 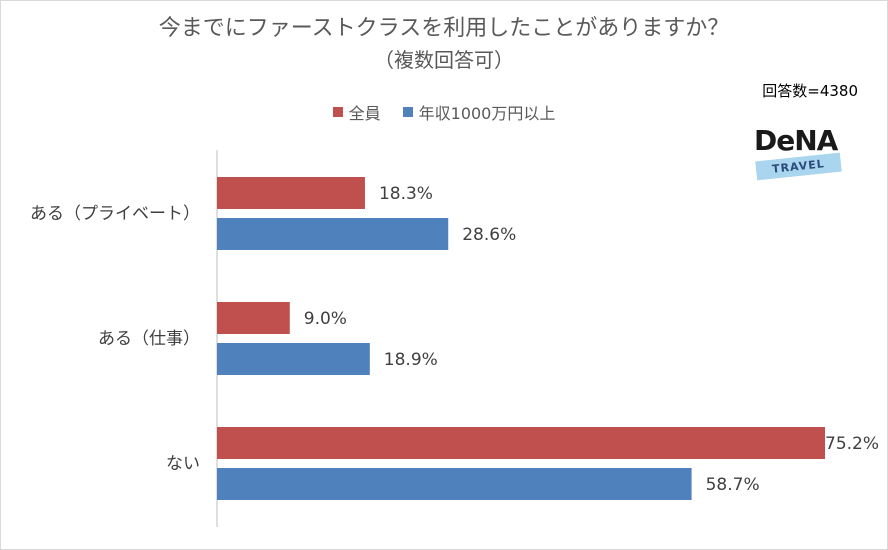 What do you see at coordinates (810, 91) in the screenshot?
I see `response-count: 回答数=4380` at bounding box center [810, 91].